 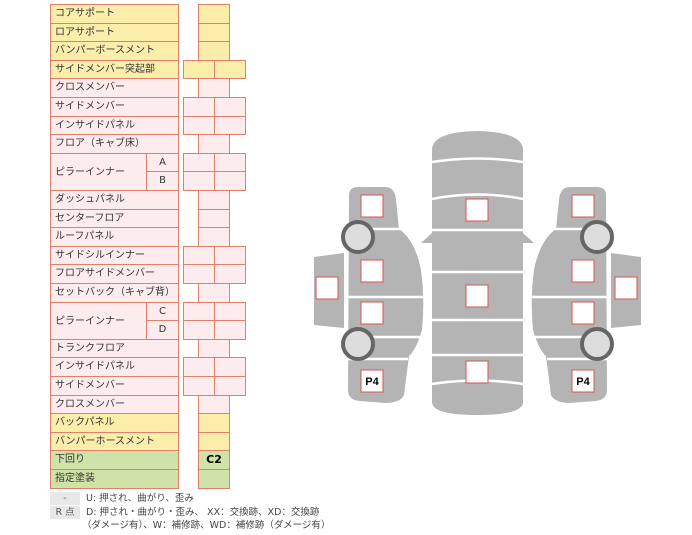 I want to click on mark-cell: C2, so click(x=214, y=460).